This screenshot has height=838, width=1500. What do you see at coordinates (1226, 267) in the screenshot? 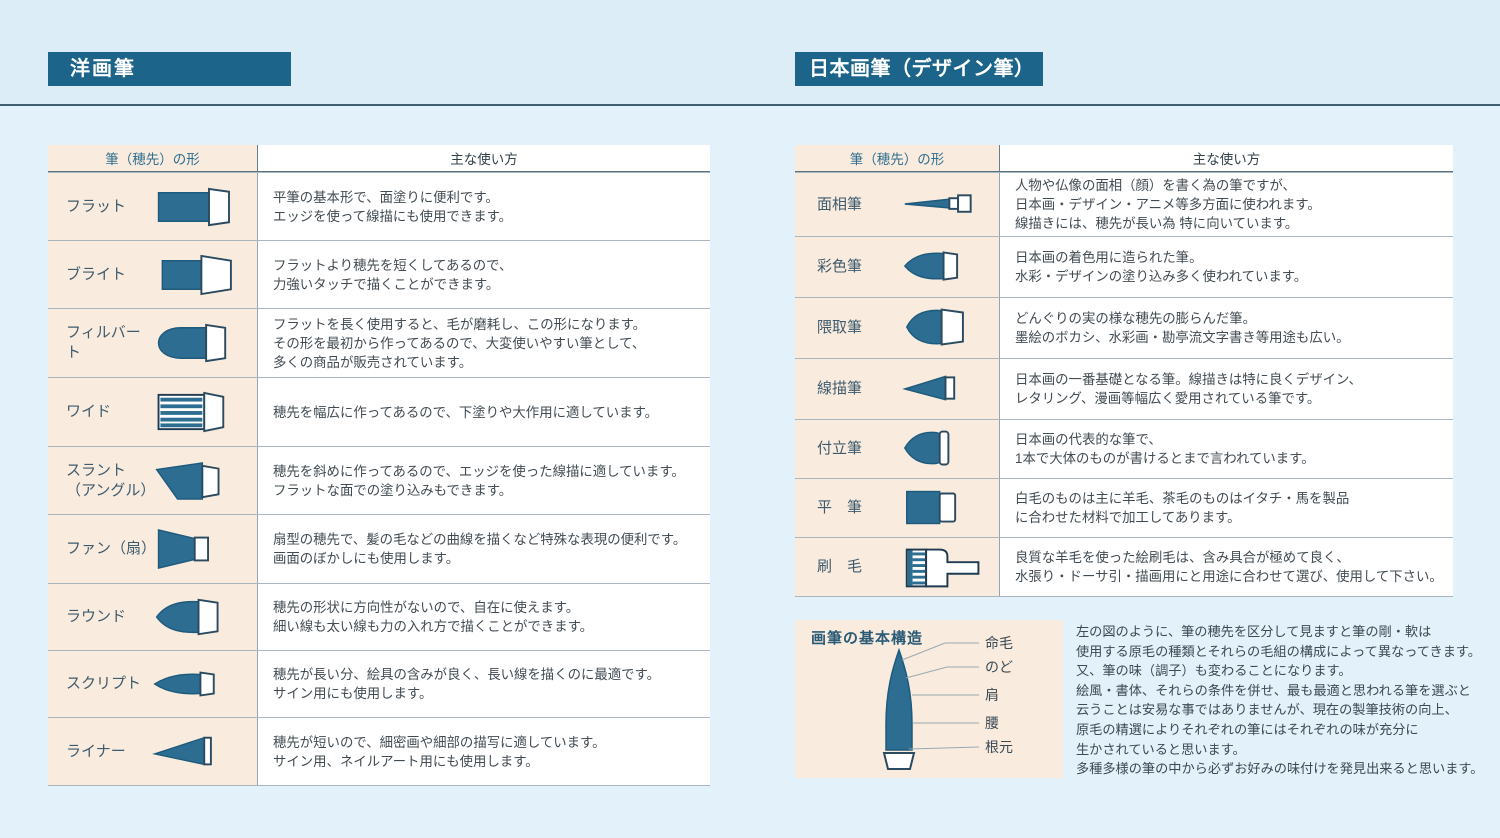
I see `brush-desc: 日本画の着色用に造られた筆。 水彩・デザインの塗り込み多く使われています。` at bounding box center [1226, 267].